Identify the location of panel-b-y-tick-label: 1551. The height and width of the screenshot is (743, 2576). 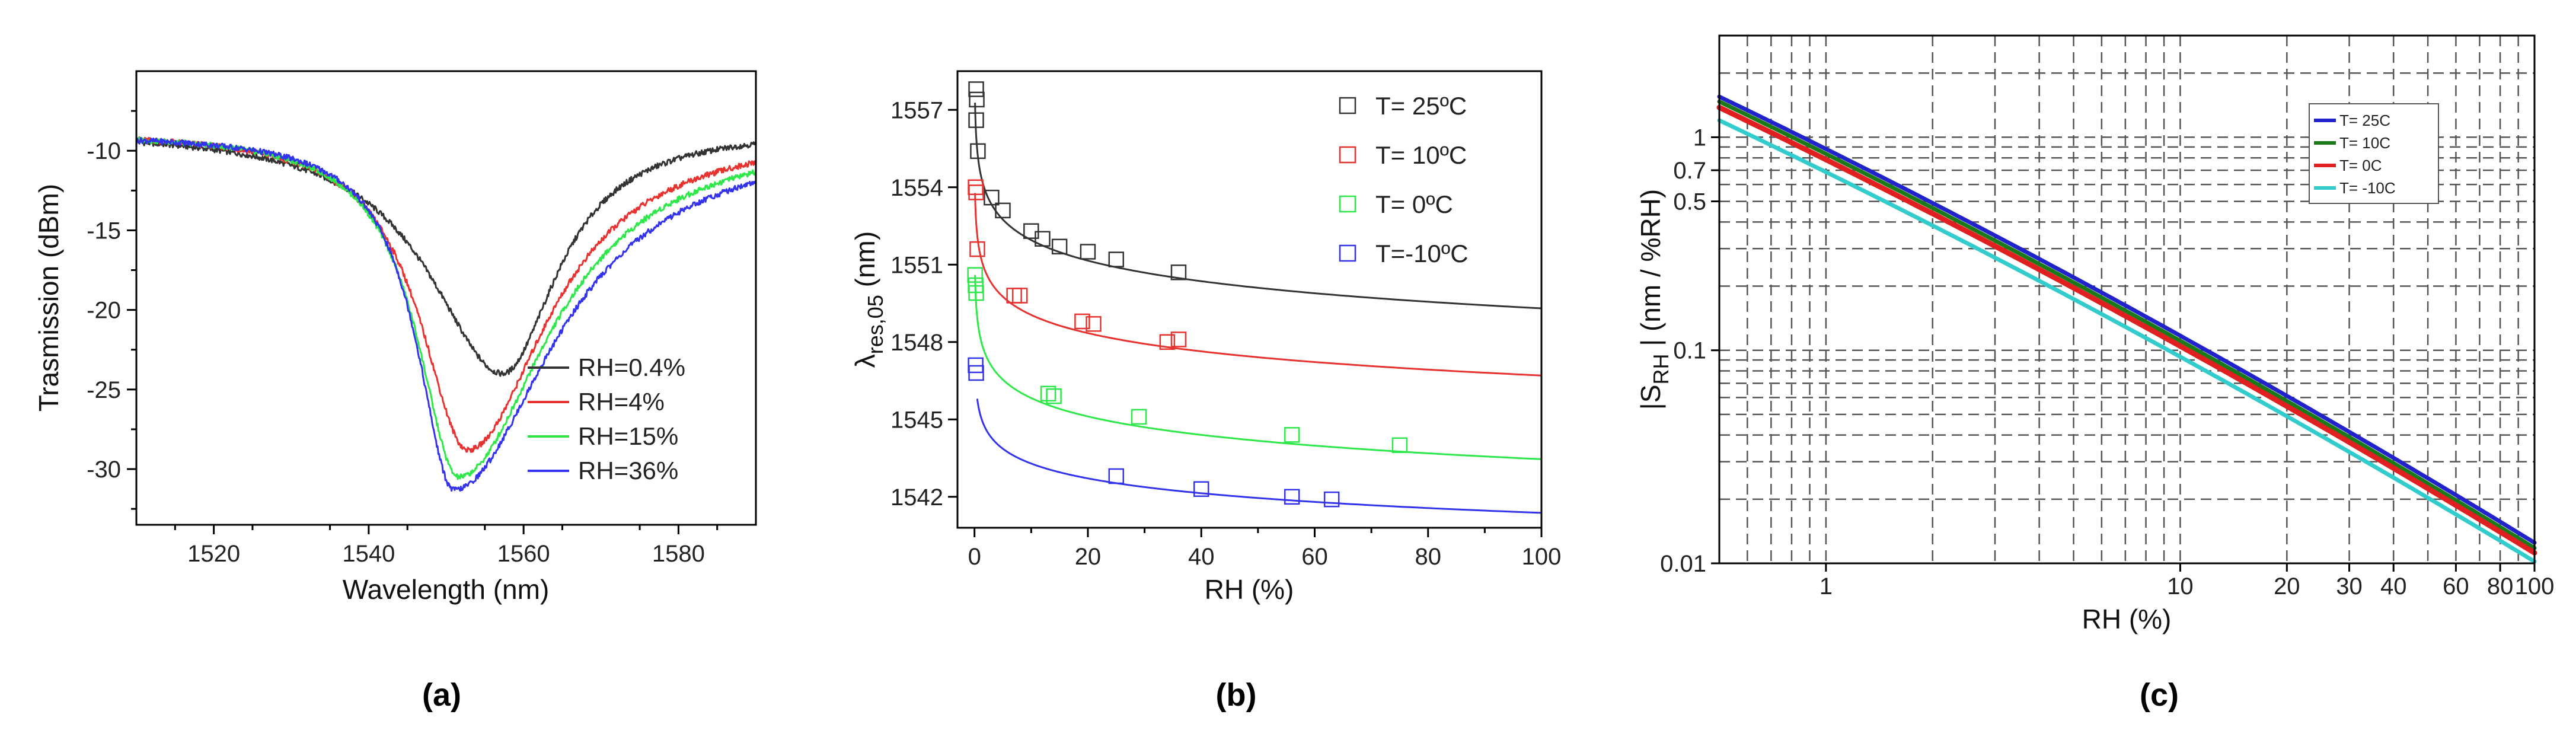
(916, 265).